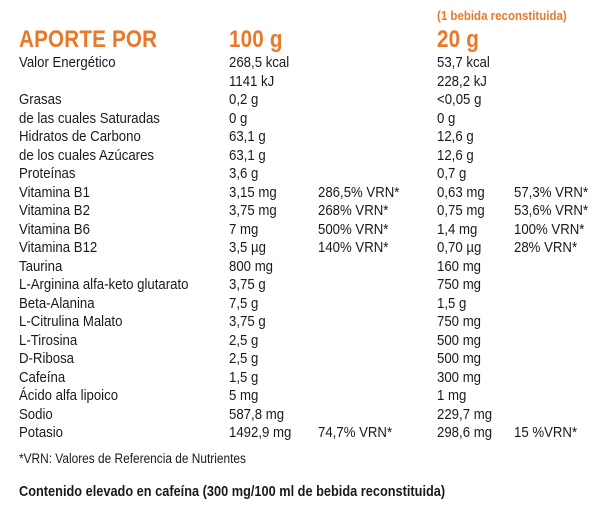 The height and width of the screenshot is (512, 611). Describe the element at coordinates (244, 303) in the screenshot. I see `value-per-100g: 7,5 g` at that location.